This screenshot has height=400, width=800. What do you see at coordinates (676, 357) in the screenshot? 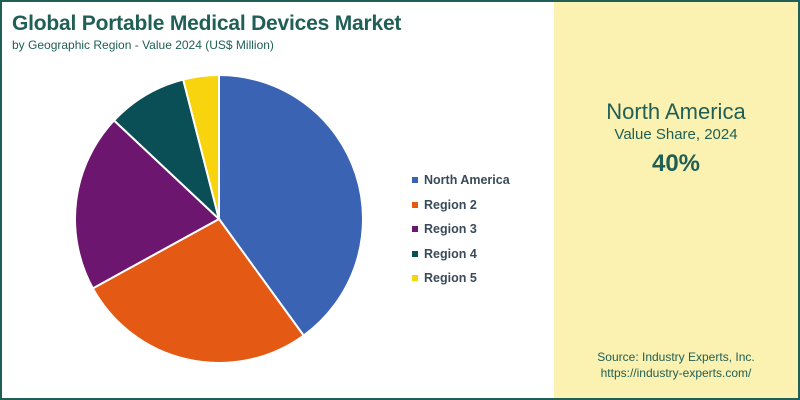
I see `source-line: Source: Industry Experts, Inc.` at bounding box center [676, 357].